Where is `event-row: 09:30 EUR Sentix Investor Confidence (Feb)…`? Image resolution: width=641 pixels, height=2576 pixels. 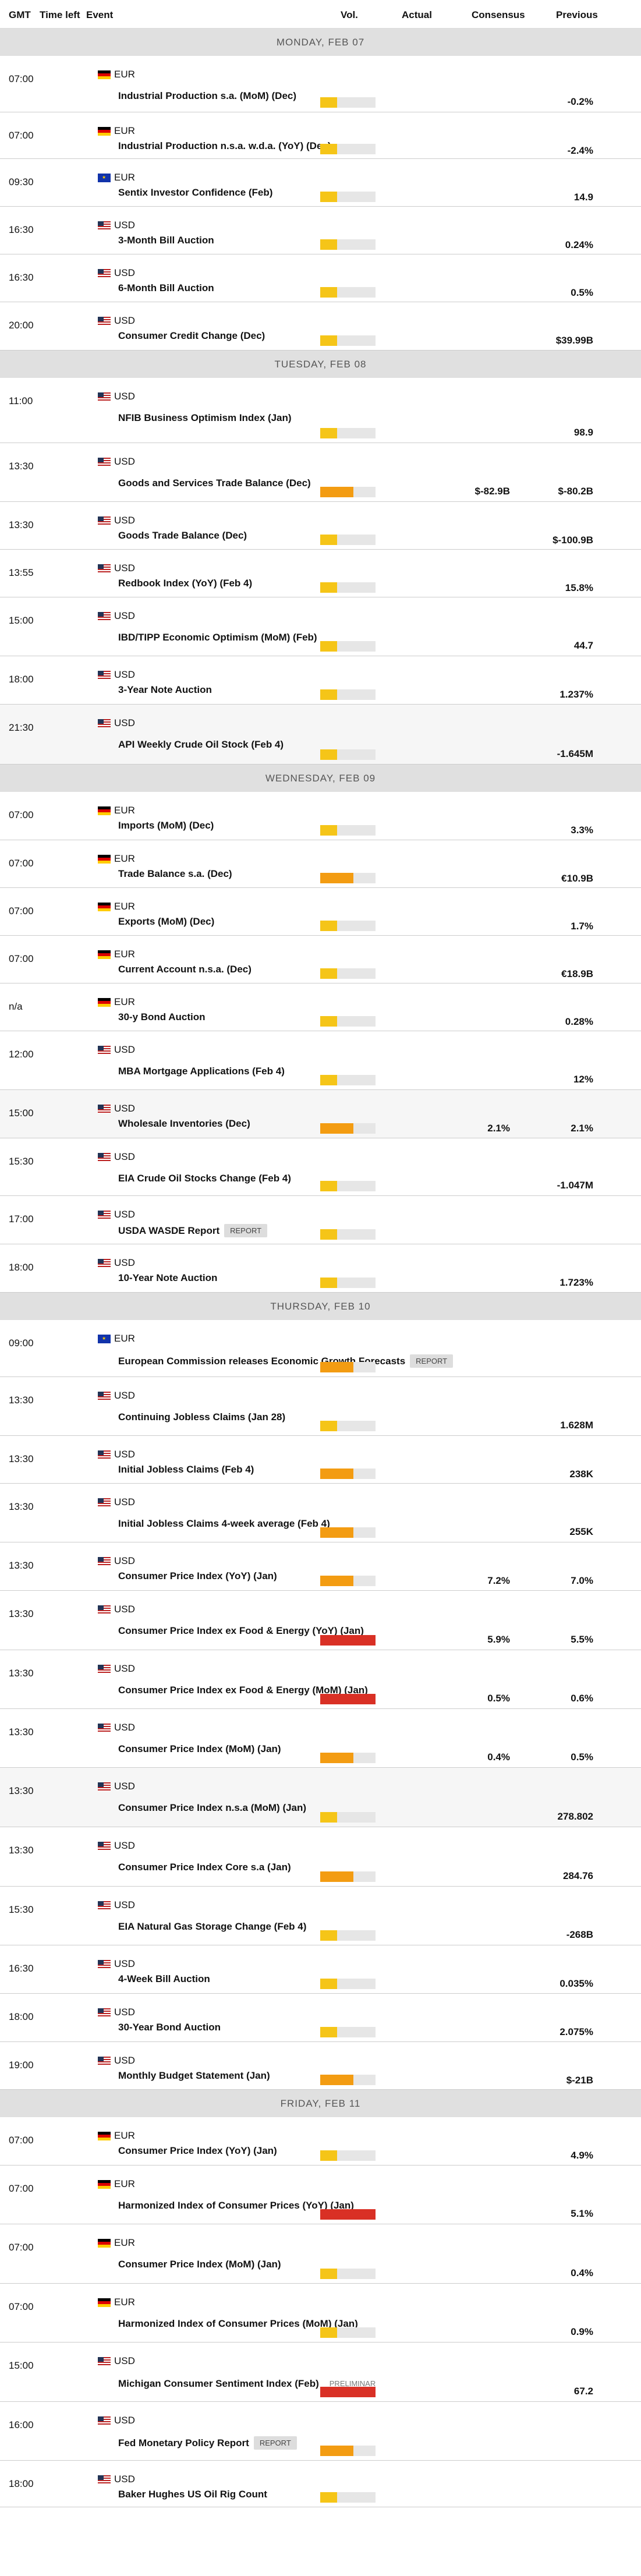
event-row: 09:30 EUR Sentix Investor Confidence (Feb)… is located at coordinates (320, 183).